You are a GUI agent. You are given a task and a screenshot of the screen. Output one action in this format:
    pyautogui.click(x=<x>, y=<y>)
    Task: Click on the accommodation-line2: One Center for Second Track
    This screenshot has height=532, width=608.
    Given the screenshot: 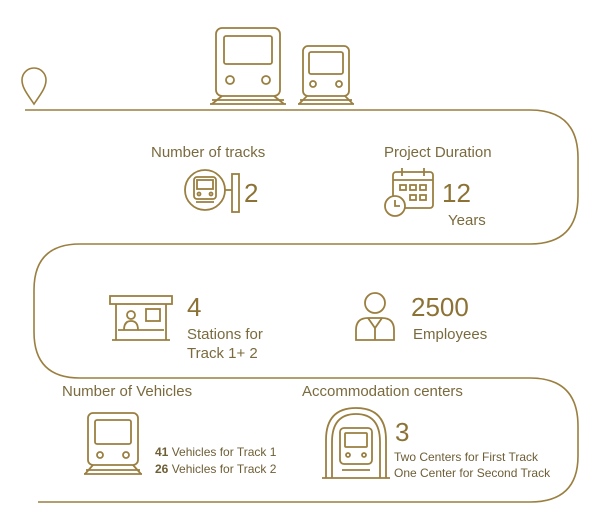 What is the action you would take?
    pyautogui.click(x=472, y=473)
    